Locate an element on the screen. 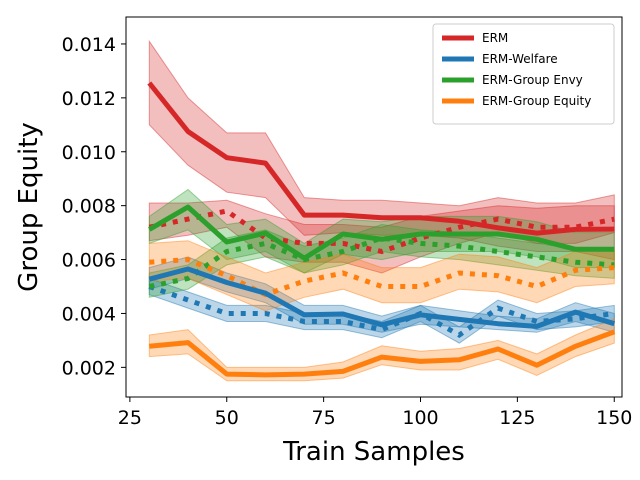  y-tick-label: 0.008 is located at coordinates (89, 207).